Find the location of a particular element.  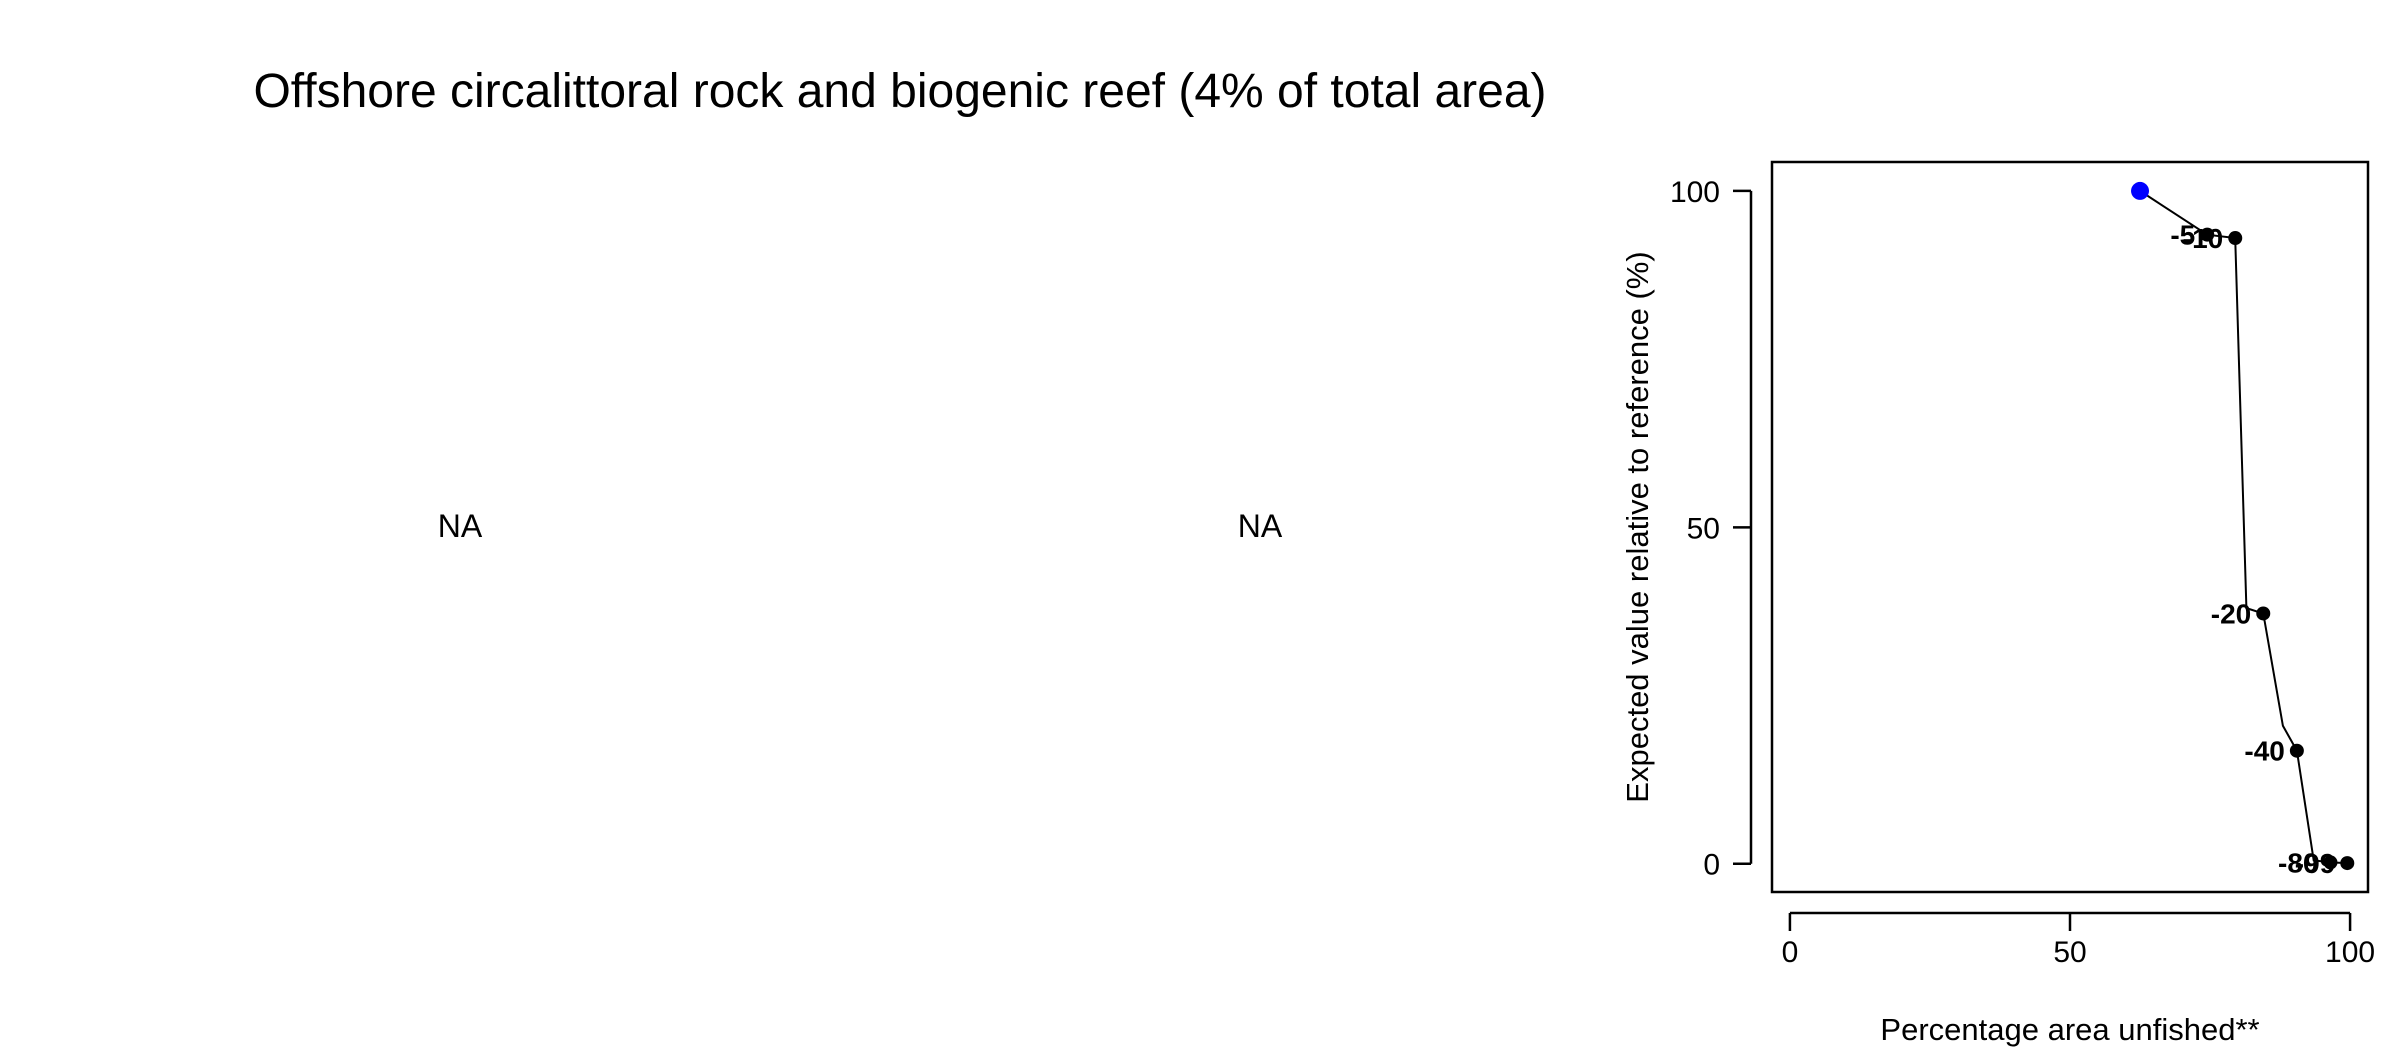

x-tick-label: 100 is located at coordinates (2350, 952).